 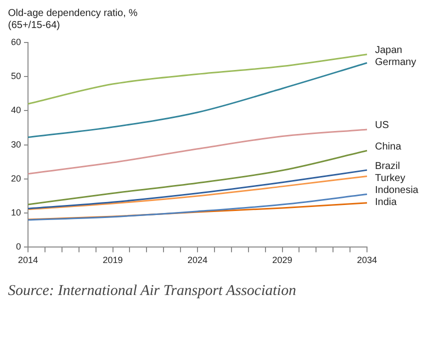 I want to click on y-tick-label: 60, so click(x=16, y=41).